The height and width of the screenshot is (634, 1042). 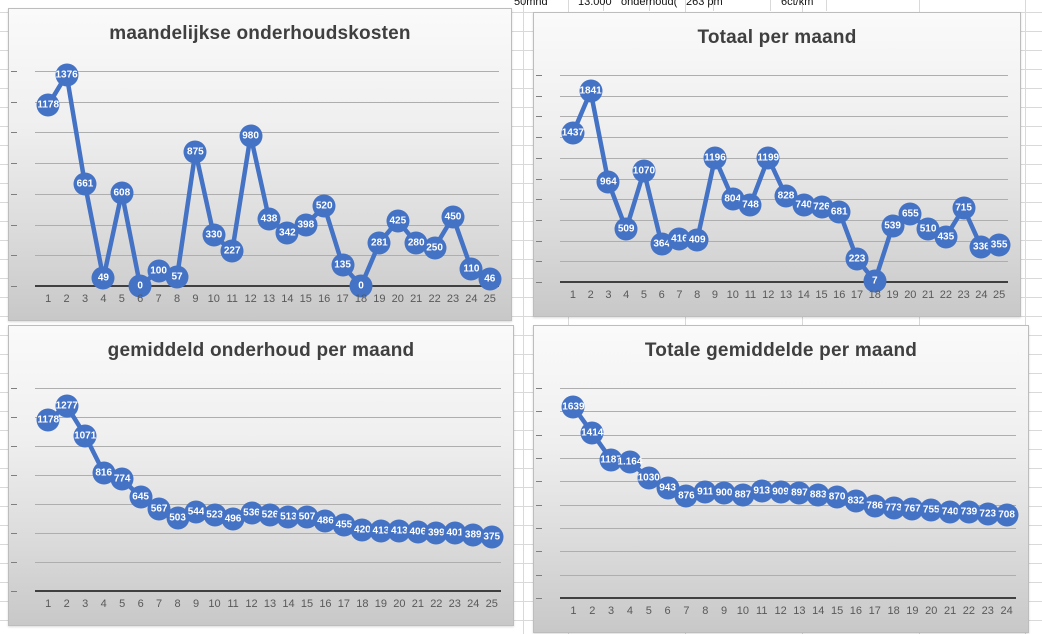 What do you see at coordinates (492, 537) in the screenshot?
I see `data-point-marker: 375` at bounding box center [492, 537].